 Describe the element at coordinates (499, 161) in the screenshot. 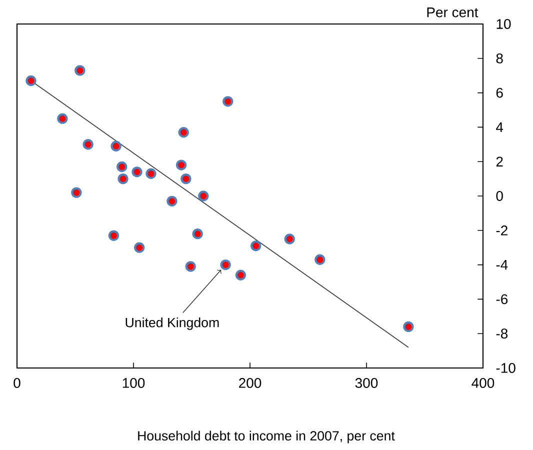

I see `y-tick-label: 2` at that location.